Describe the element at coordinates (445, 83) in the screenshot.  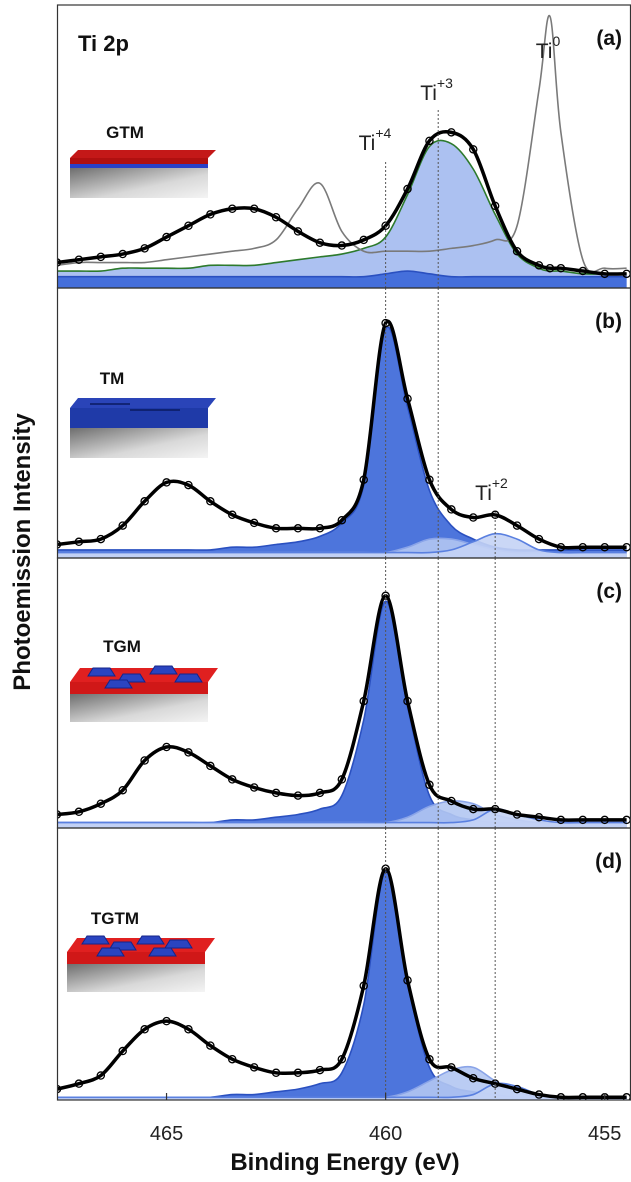
I see `annotation-superscript: +3` at that location.